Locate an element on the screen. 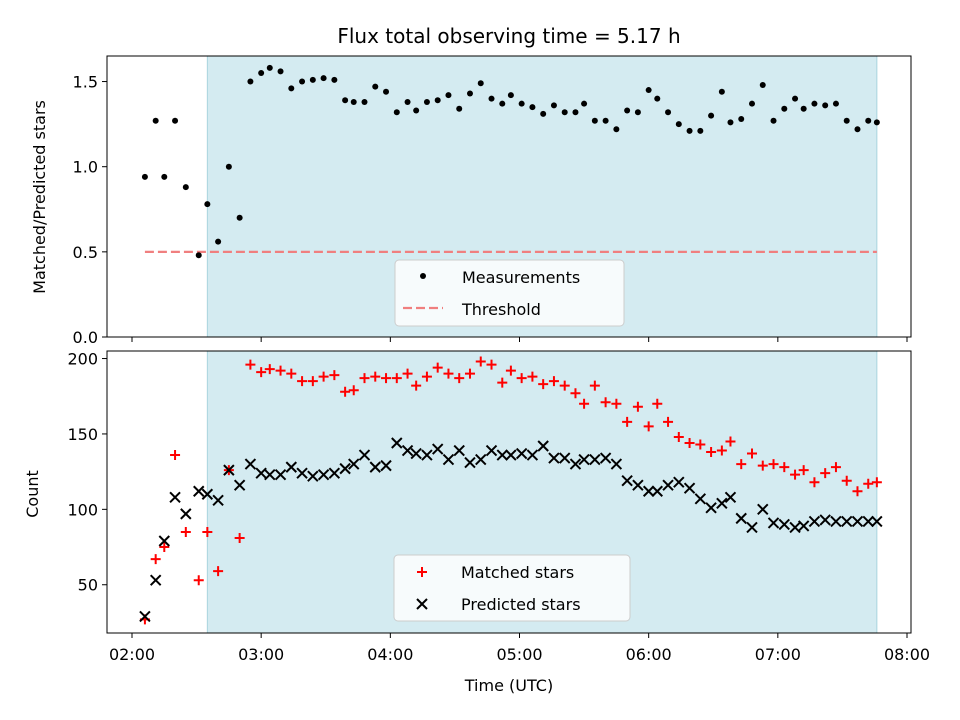 This screenshot has height=720, width=960. bottom-y-tick-label: 150 is located at coordinates (82, 434).